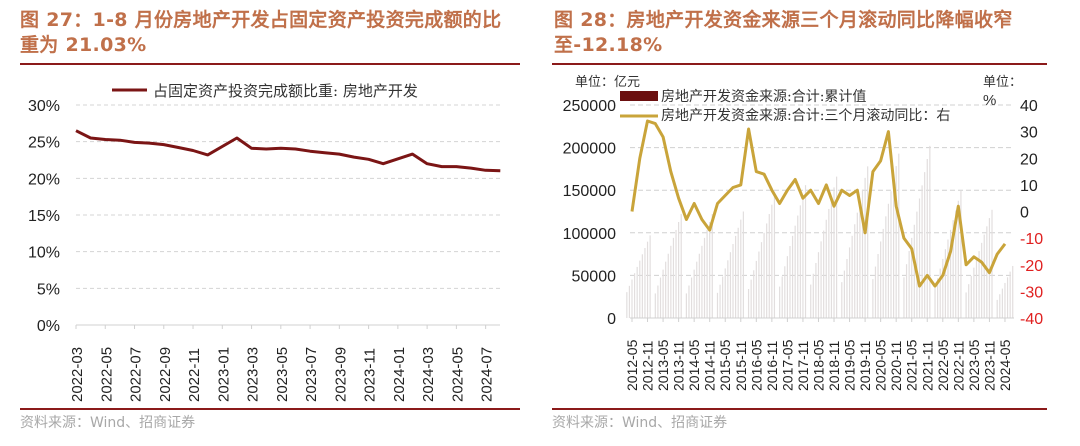 This screenshot has width=1080, height=446. I want to click on y-right-tick-label: 0, so click(1024, 213).